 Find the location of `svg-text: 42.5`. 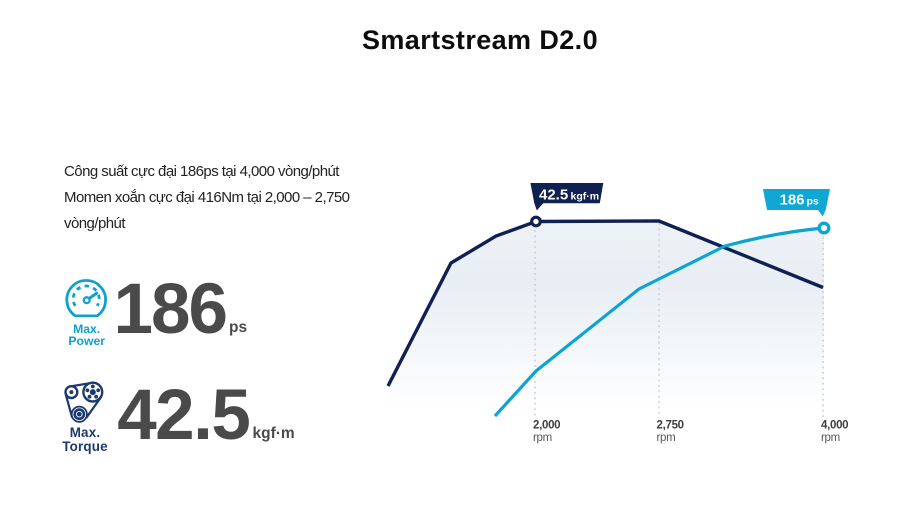

svg-text: 42.5 is located at coordinates (553, 194).